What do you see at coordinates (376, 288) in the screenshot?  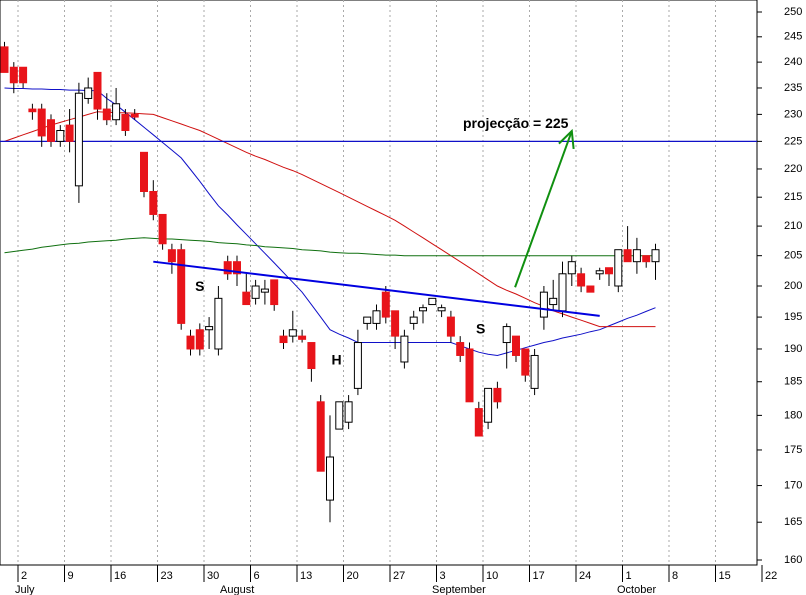 I see `neckline` at bounding box center [376, 288].